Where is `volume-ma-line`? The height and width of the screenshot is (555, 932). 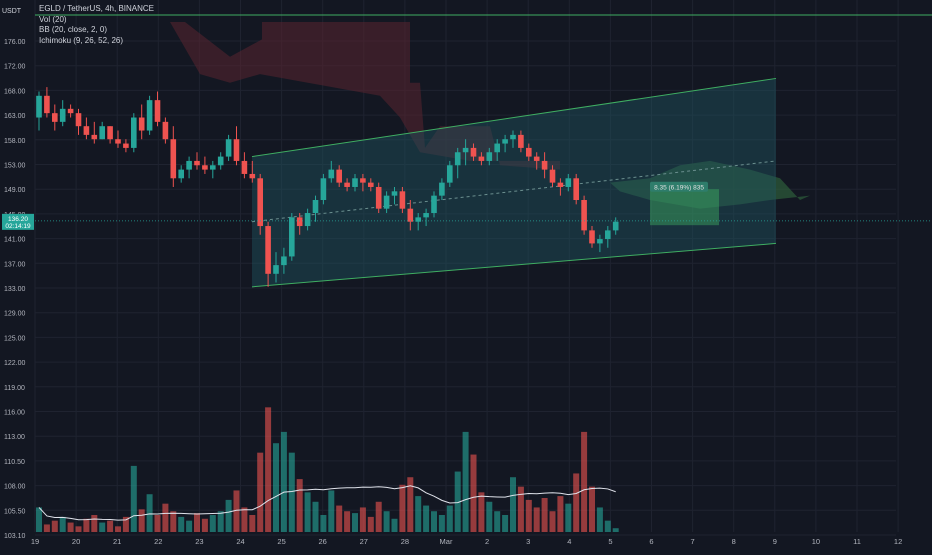
volume-ma-line is located at coordinates (327, 503).